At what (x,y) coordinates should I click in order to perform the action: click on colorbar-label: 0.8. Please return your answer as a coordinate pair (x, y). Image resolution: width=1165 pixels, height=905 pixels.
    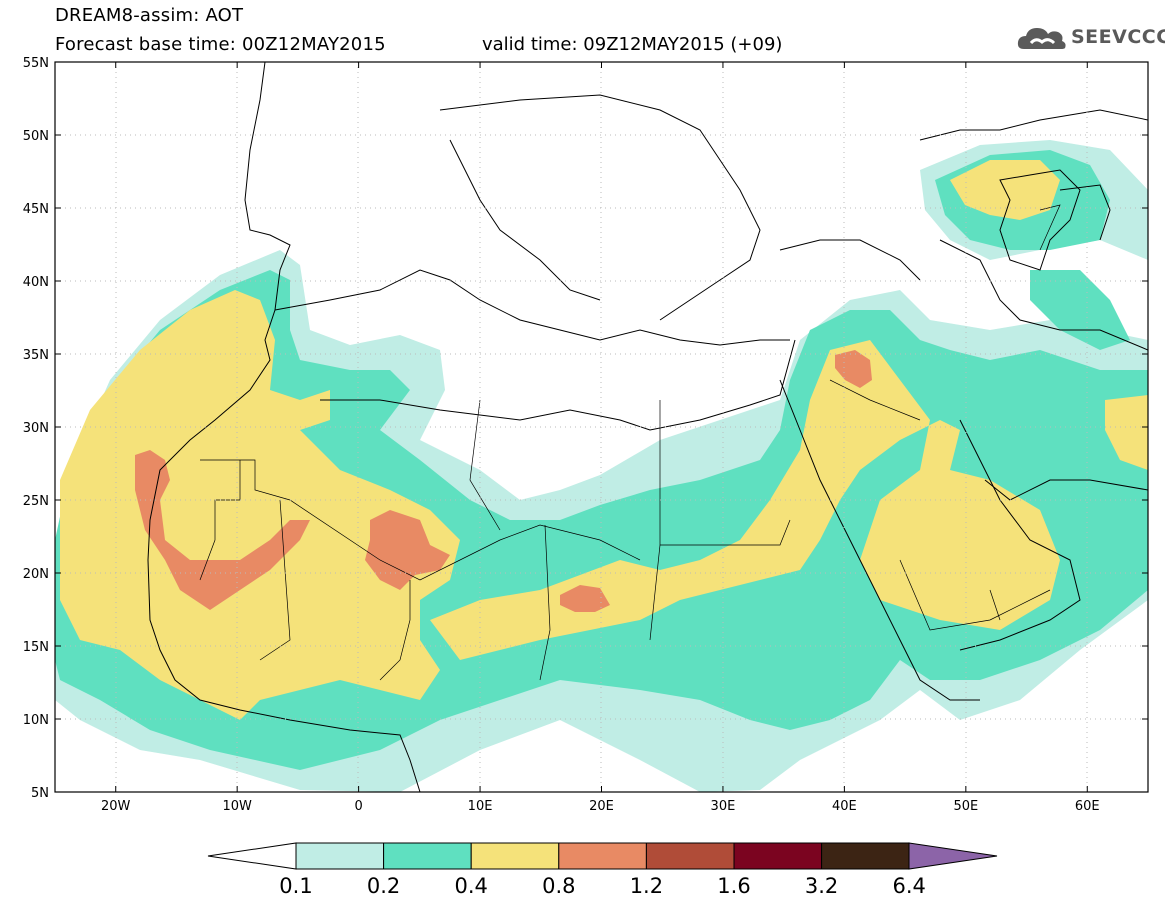
    Looking at the image, I should click on (558, 886).